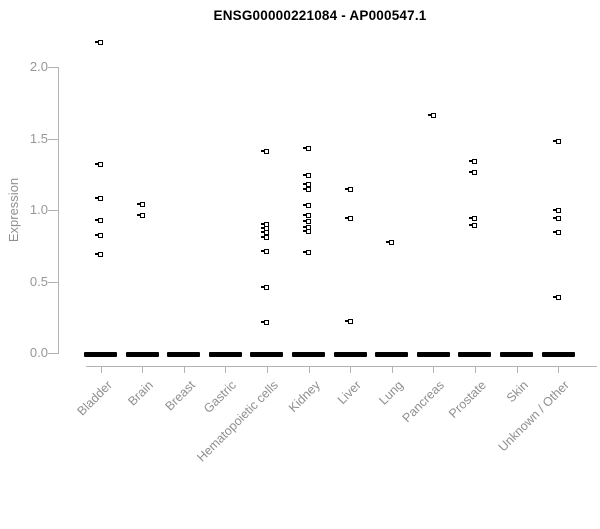 The width and height of the screenshot is (600, 529). I want to click on x-category-label: Liver, so click(349, 393).